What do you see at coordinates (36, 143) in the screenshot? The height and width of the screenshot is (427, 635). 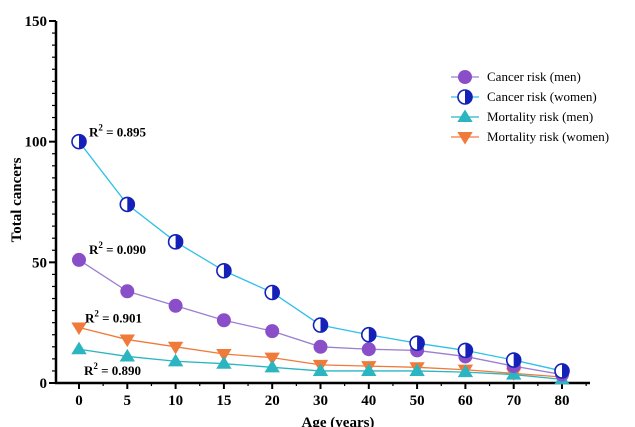 I see `y-tick-label: 100` at bounding box center [36, 143].